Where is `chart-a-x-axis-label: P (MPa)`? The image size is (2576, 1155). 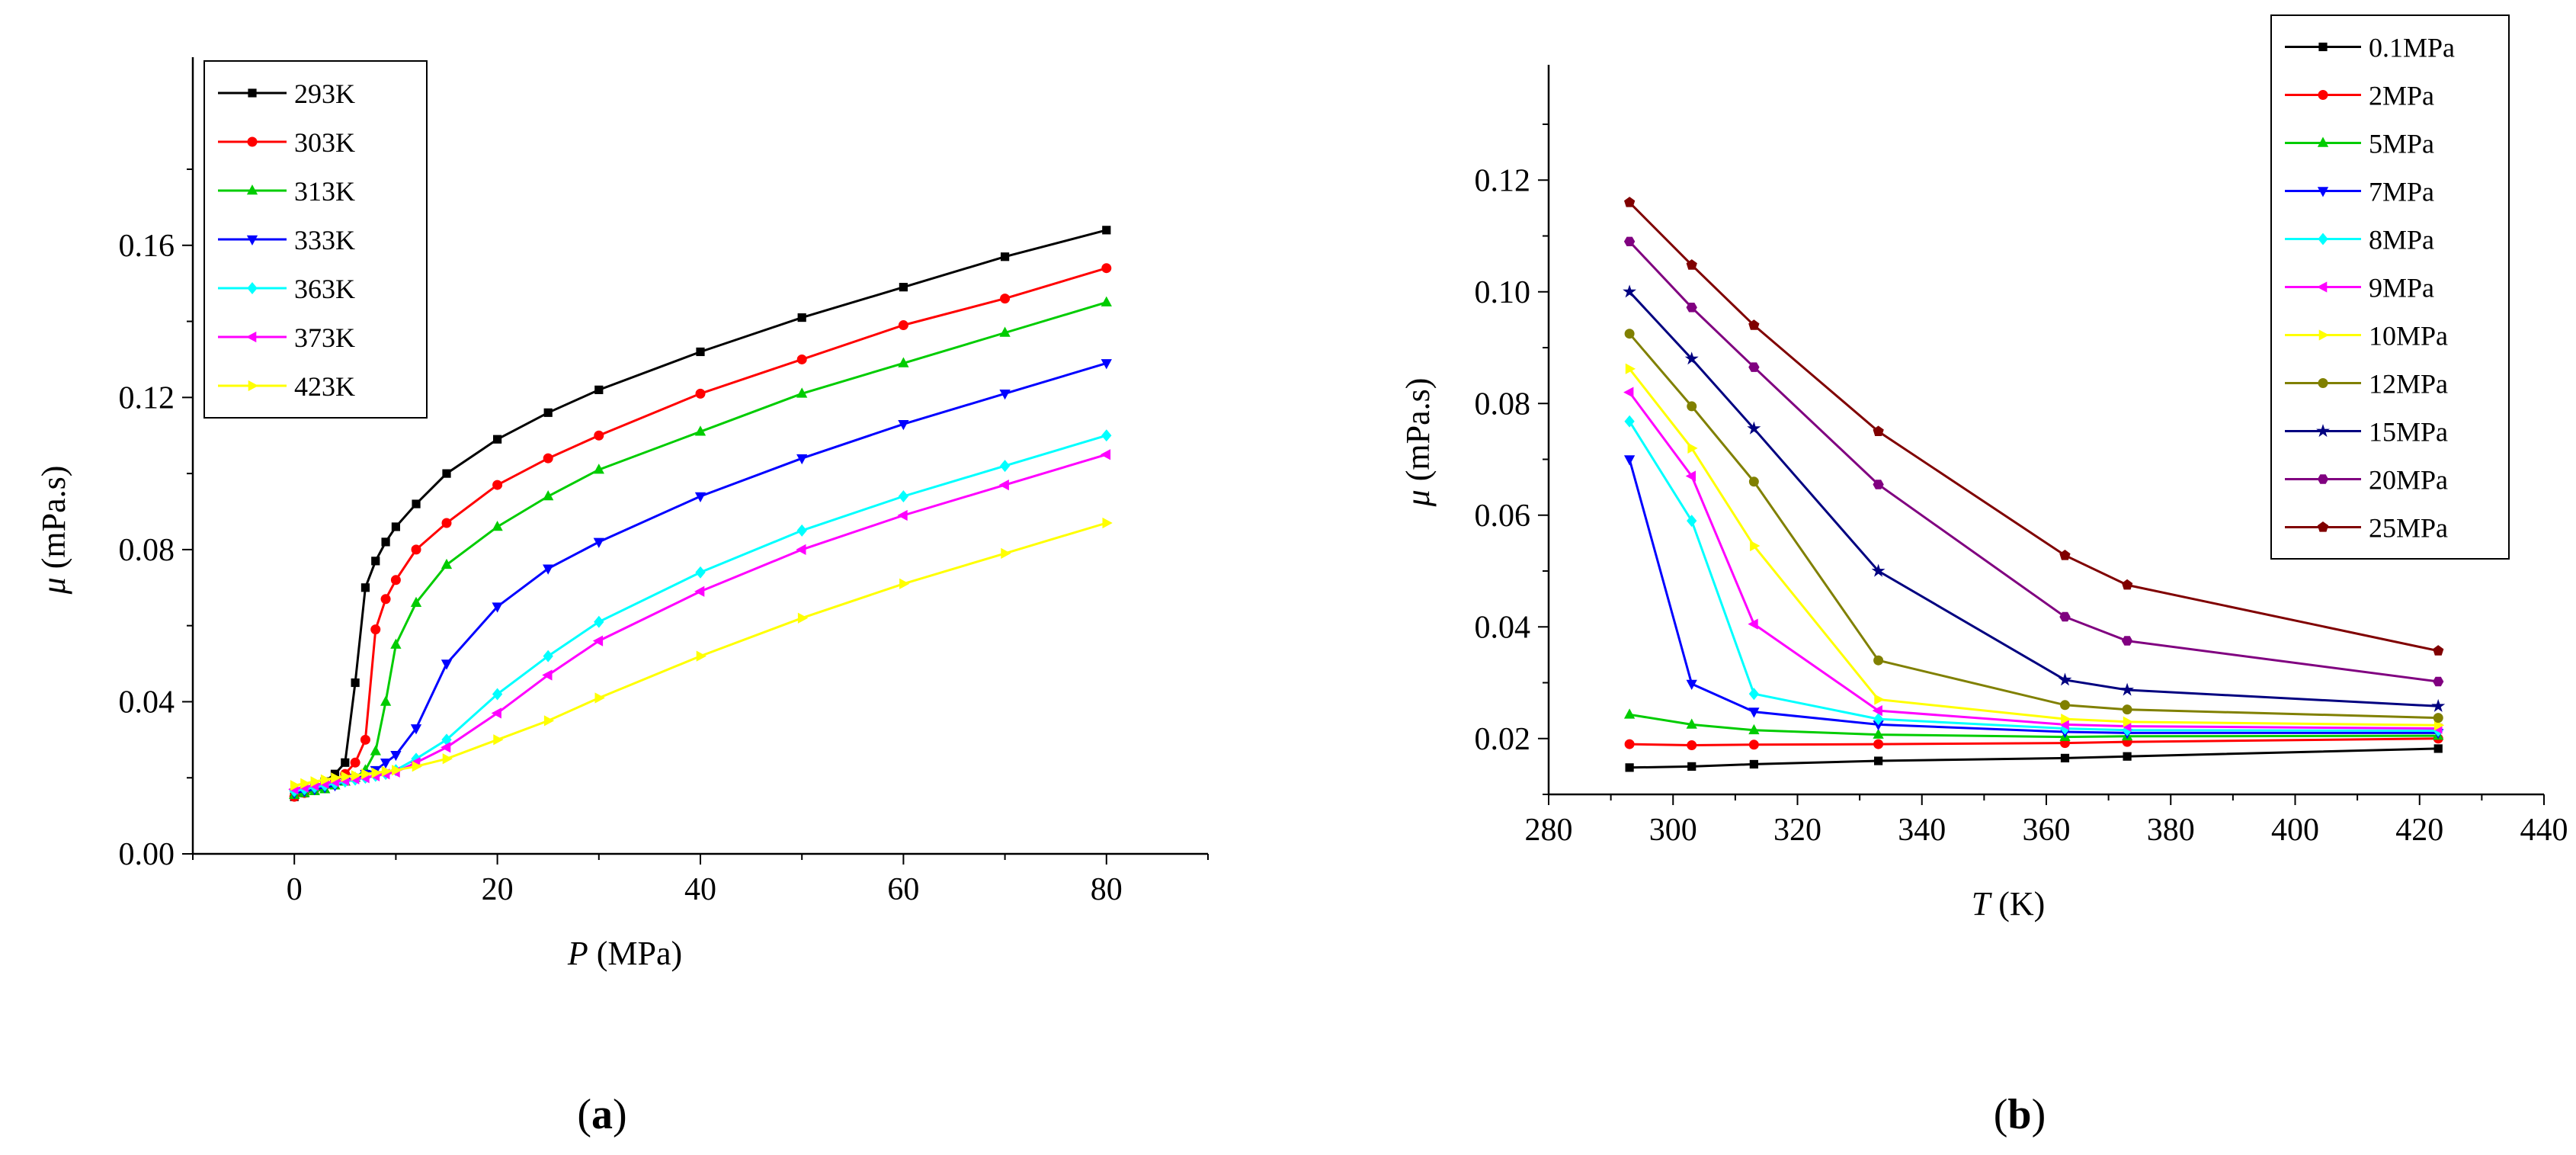 chart-a-x-axis-label: P (MPa) is located at coordinates (624, 953).